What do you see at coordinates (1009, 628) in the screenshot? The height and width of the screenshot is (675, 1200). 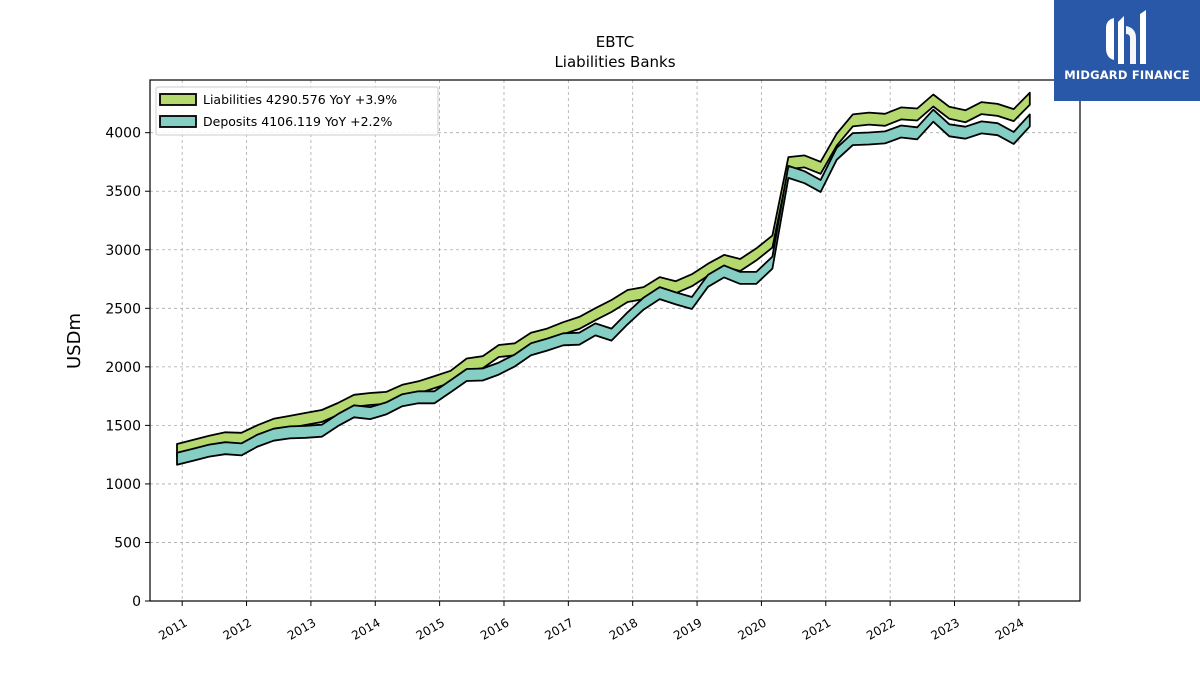 I see `x-tick-label: 2024` at bounding box center [1009, 628].